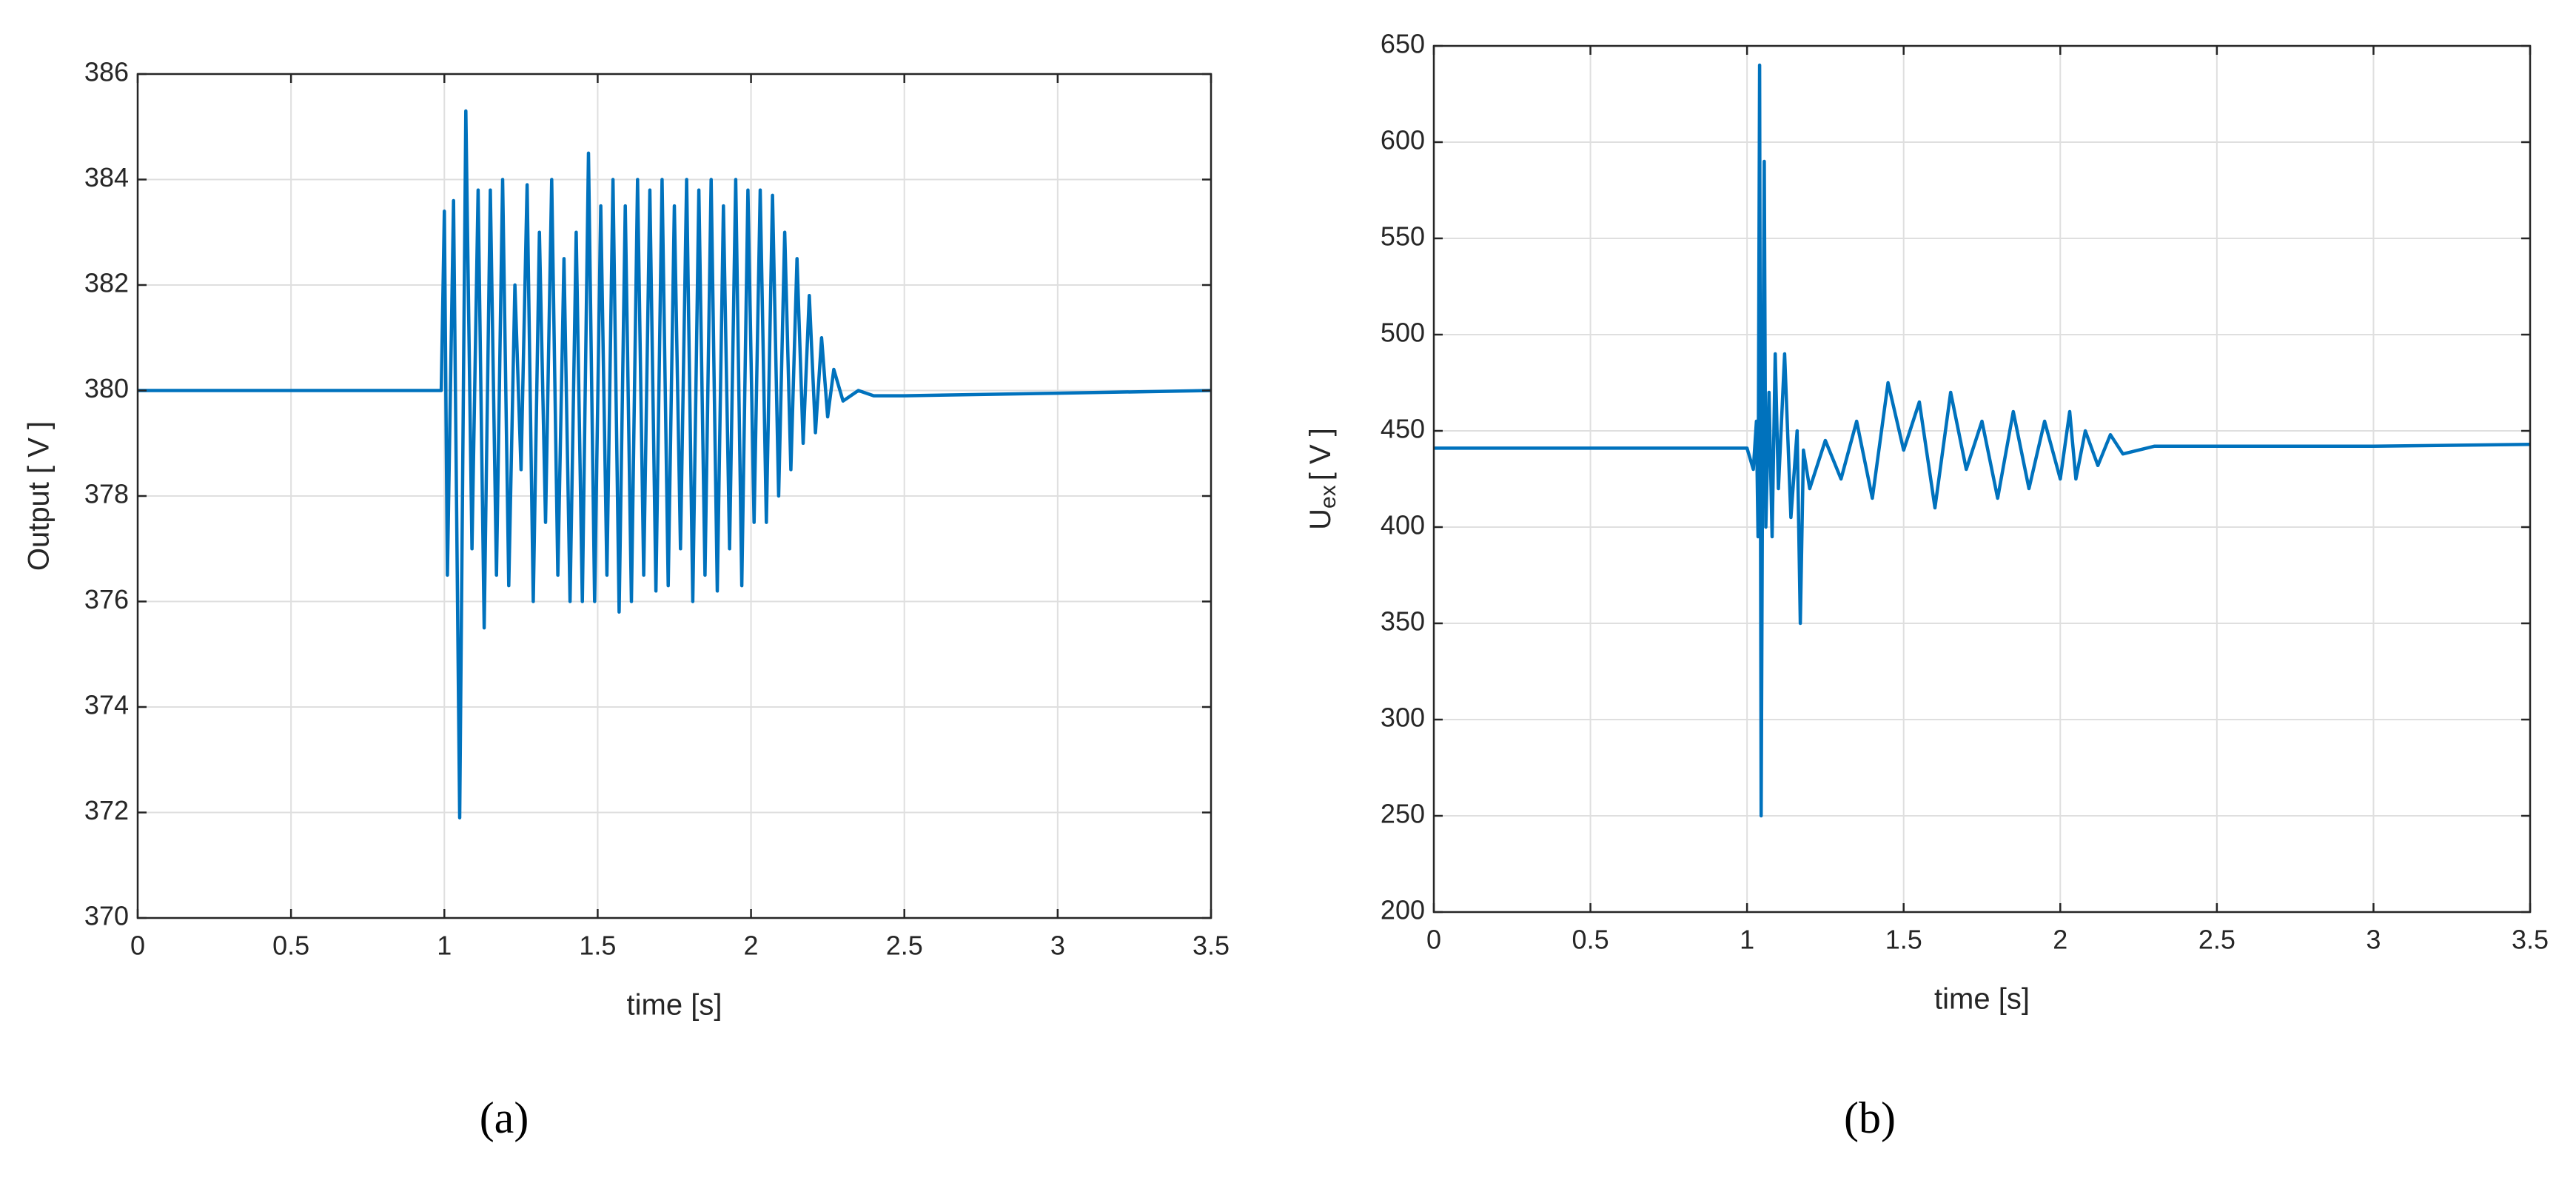 The height and width of the screenshot is (1183, 2576). What do you see at coordinates (106, 916) in the screenshot?
I see `y-tick-label: 370` at bounding box center [106, 916].